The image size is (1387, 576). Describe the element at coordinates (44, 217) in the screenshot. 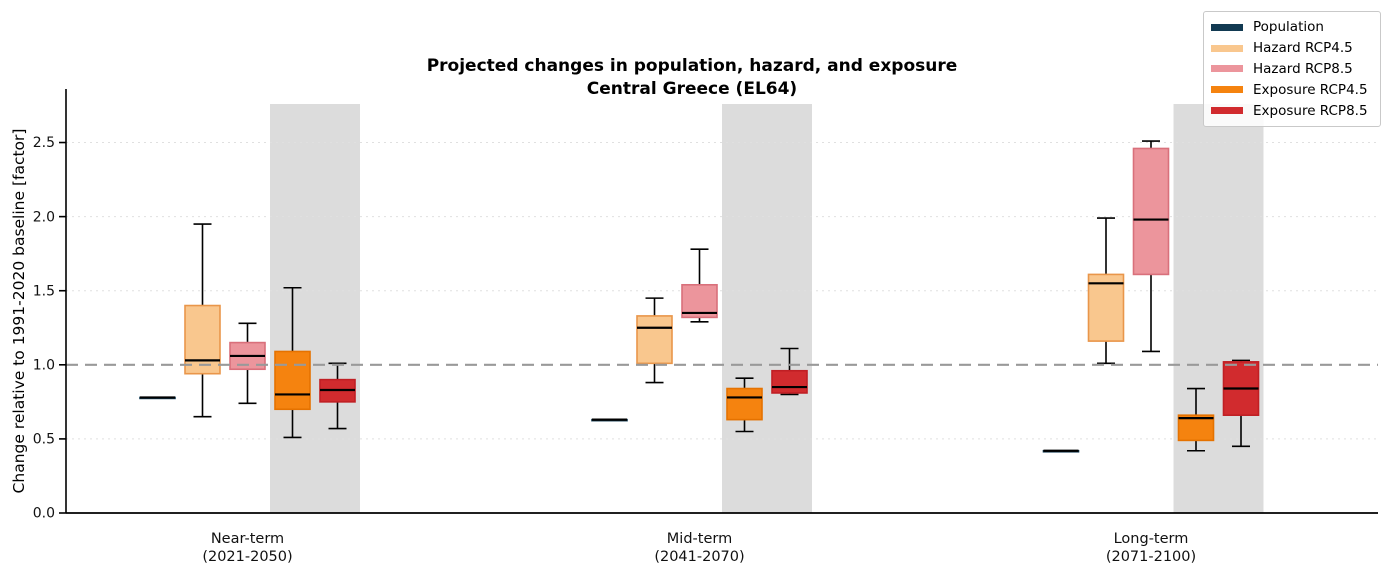

I see `y-tick-label: 2.0` at that location.